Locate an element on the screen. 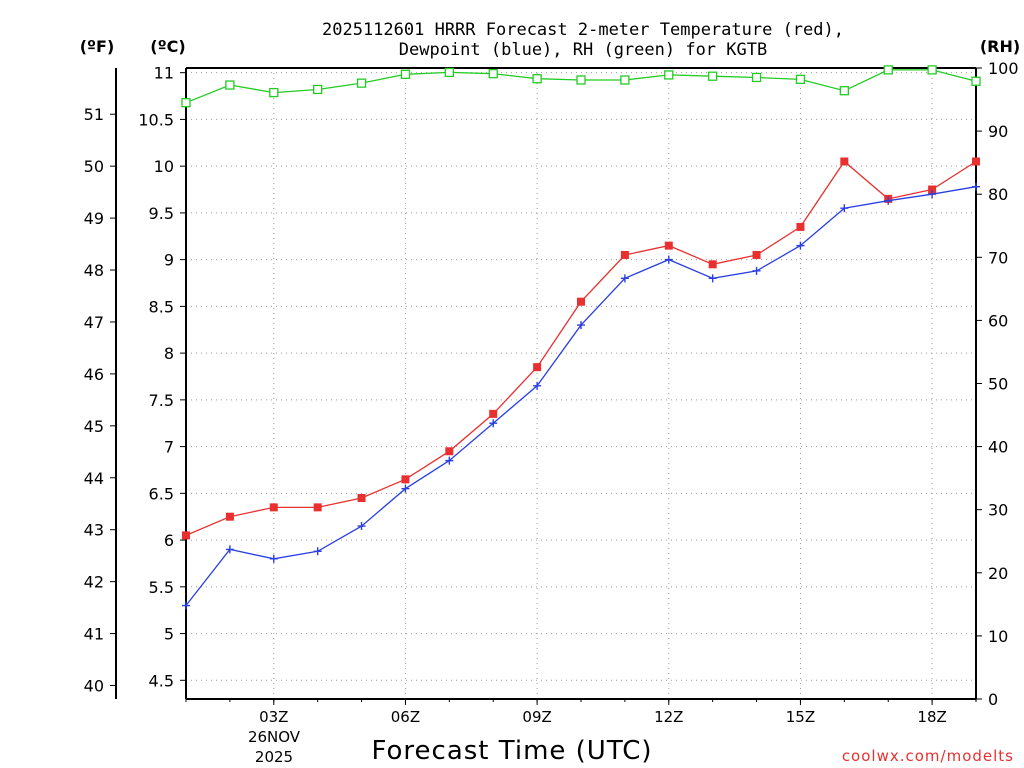 Image resolution: width=1024 pixels, height=768 pixels. fahrenheit-tick-label: 45 is located at coordinates (94, 426).